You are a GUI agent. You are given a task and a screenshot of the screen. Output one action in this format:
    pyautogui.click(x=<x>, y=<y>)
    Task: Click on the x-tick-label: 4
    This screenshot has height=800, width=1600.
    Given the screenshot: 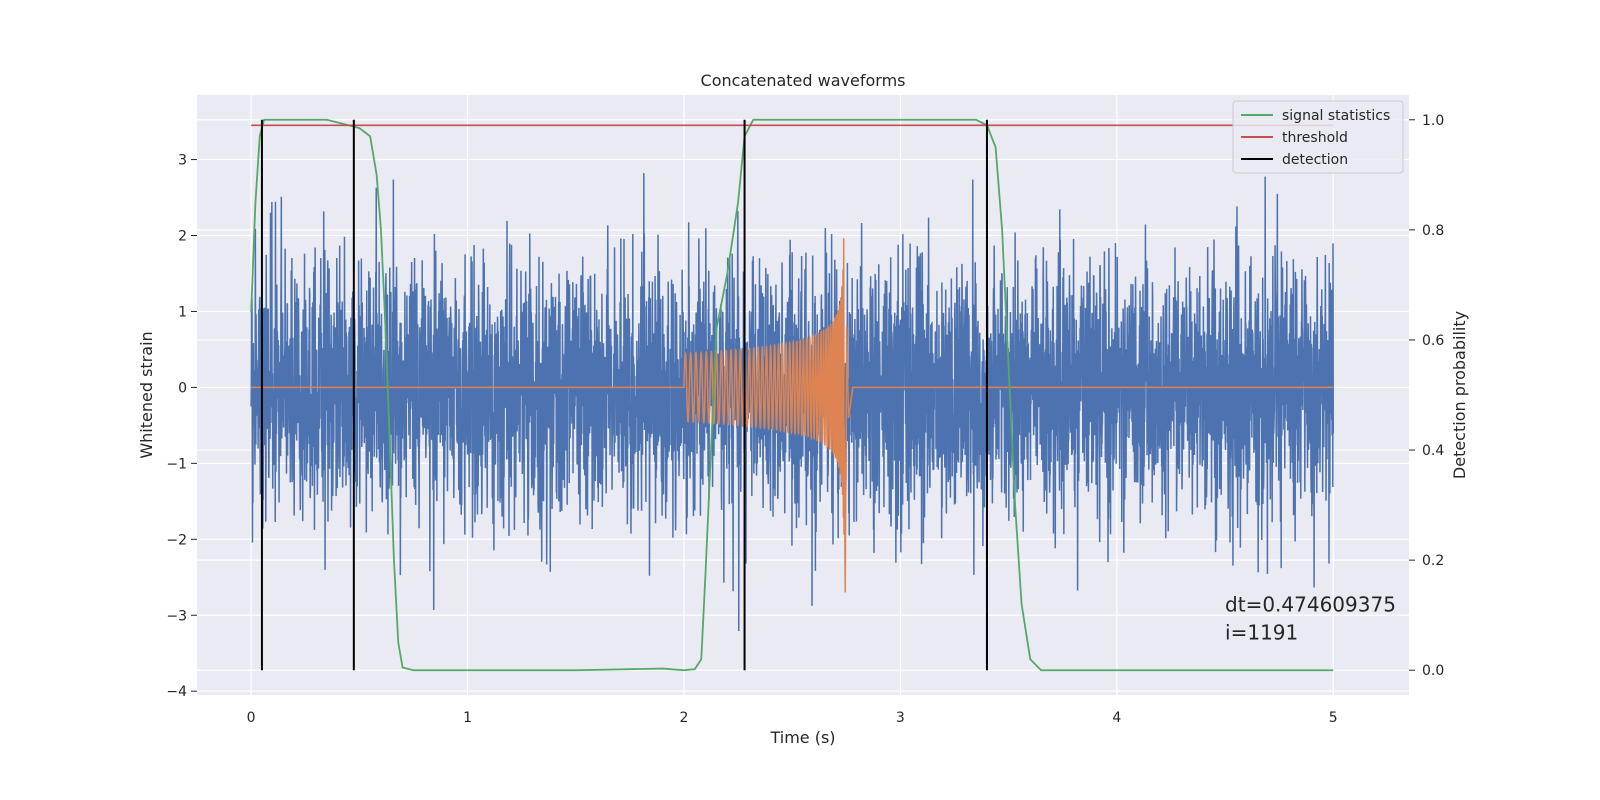 What is the action you would take?
    pyautogui.click(x=1116, y=718)
    